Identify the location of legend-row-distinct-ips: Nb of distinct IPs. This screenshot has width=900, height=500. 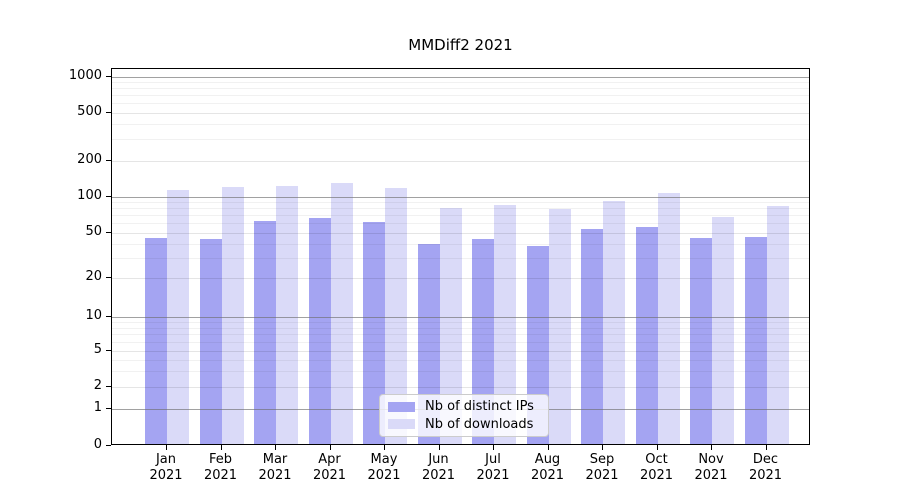
(464, 406).